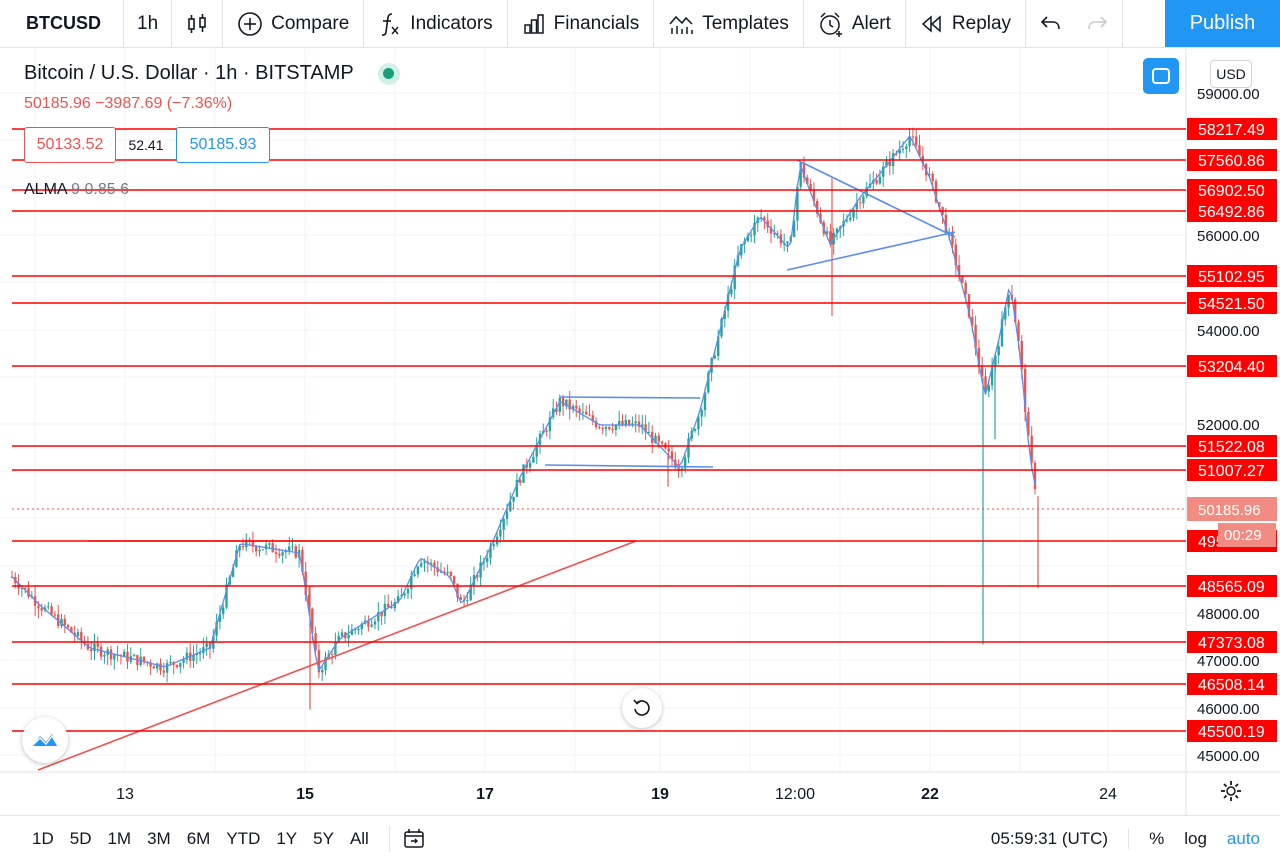 Image resolution: width=1280 pixels, height=862 pixels. I want to click on publish-button: Publish, so click(1222, 23).